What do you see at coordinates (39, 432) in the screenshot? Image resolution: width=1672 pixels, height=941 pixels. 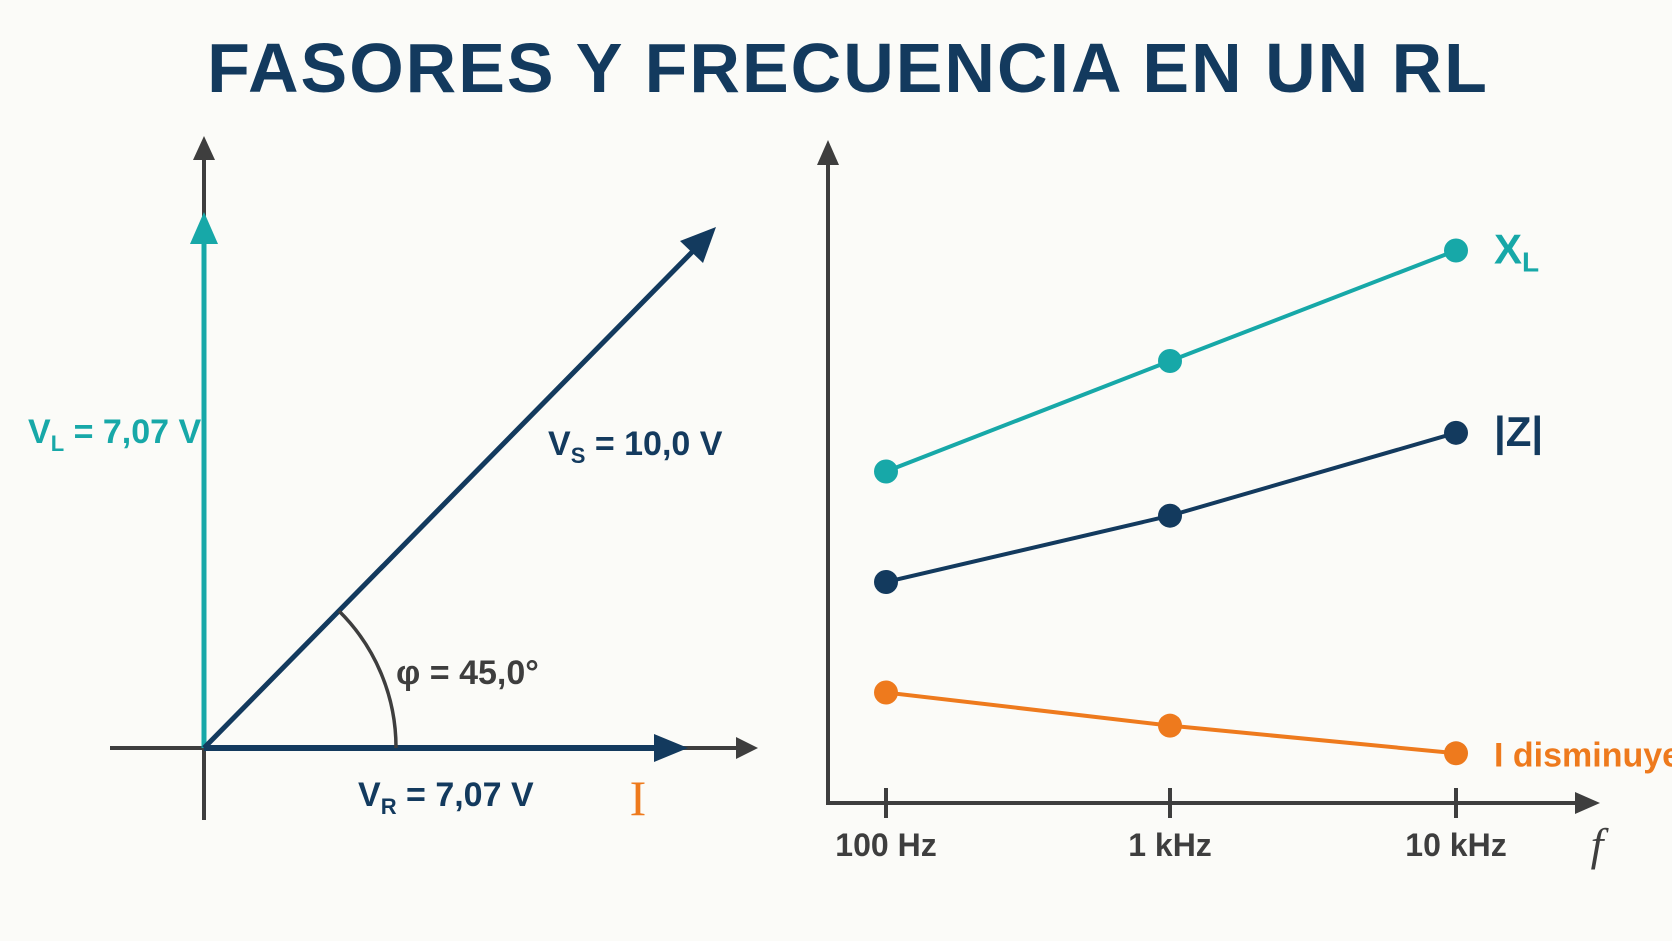 I see `vl-symbol: V` at bounding box center [39, 432].